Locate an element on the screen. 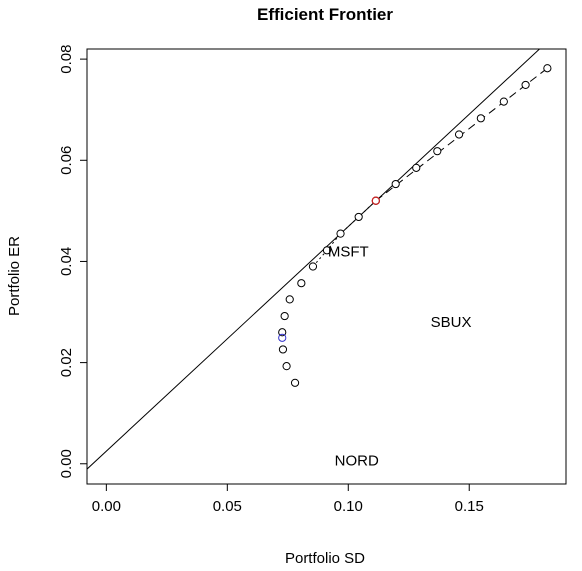  x-tick-label-3: 0.15 is located at coordinates (469, 506).